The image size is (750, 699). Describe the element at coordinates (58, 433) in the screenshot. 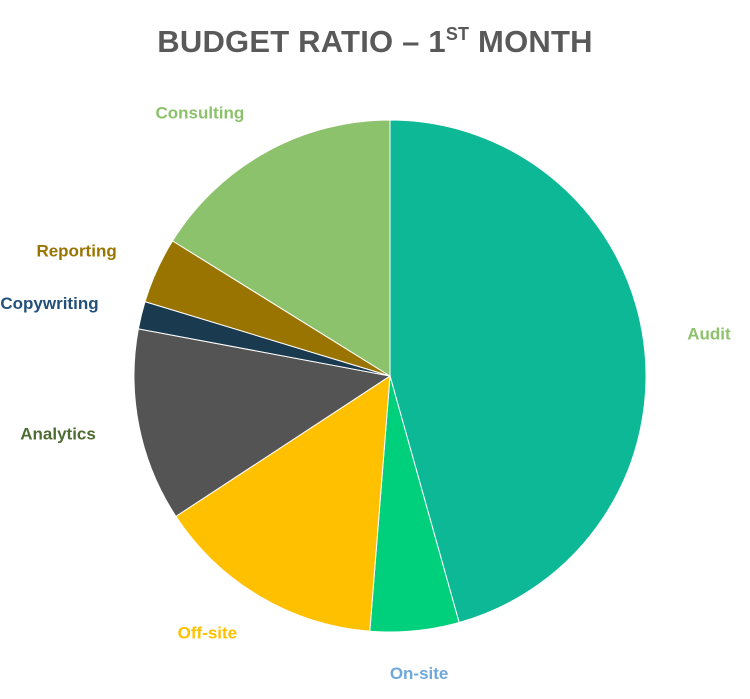

I see `pie-label-analytics: Analytics` at that location.